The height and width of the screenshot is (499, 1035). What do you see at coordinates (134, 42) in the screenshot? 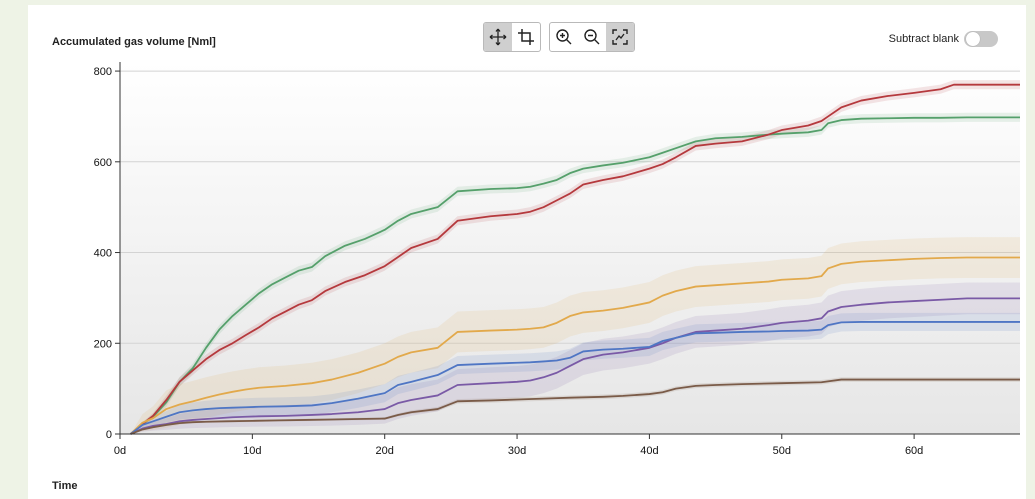
I see `y-axis-title: Accumulated gas volume [Nml]` at bounding box center [134, 42].